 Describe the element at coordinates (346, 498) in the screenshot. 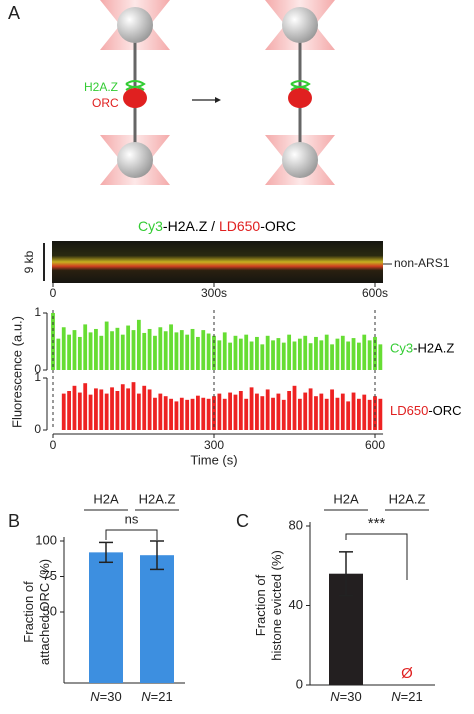

I see `category-label: H2A` at that location.